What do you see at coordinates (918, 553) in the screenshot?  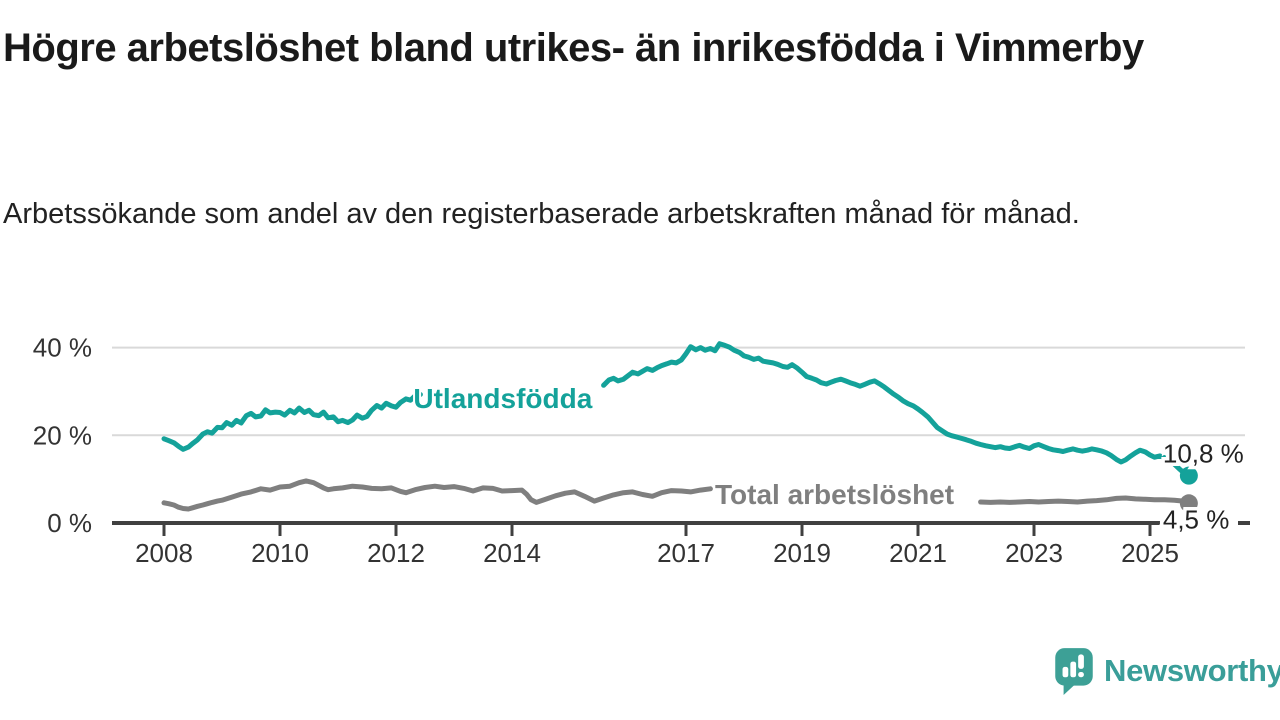 I see `x-tick-label-2021: 2021` at bounding box center [918, 553].